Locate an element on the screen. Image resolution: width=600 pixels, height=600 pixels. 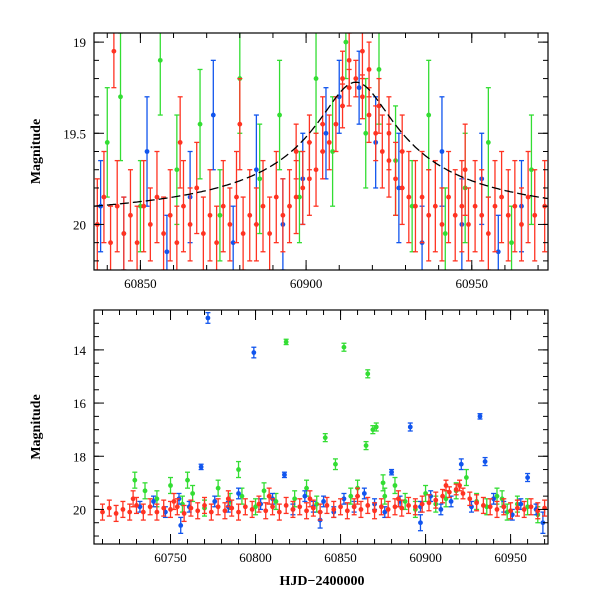
x-tick-label: 60800 is located at coordinates (255, 557).